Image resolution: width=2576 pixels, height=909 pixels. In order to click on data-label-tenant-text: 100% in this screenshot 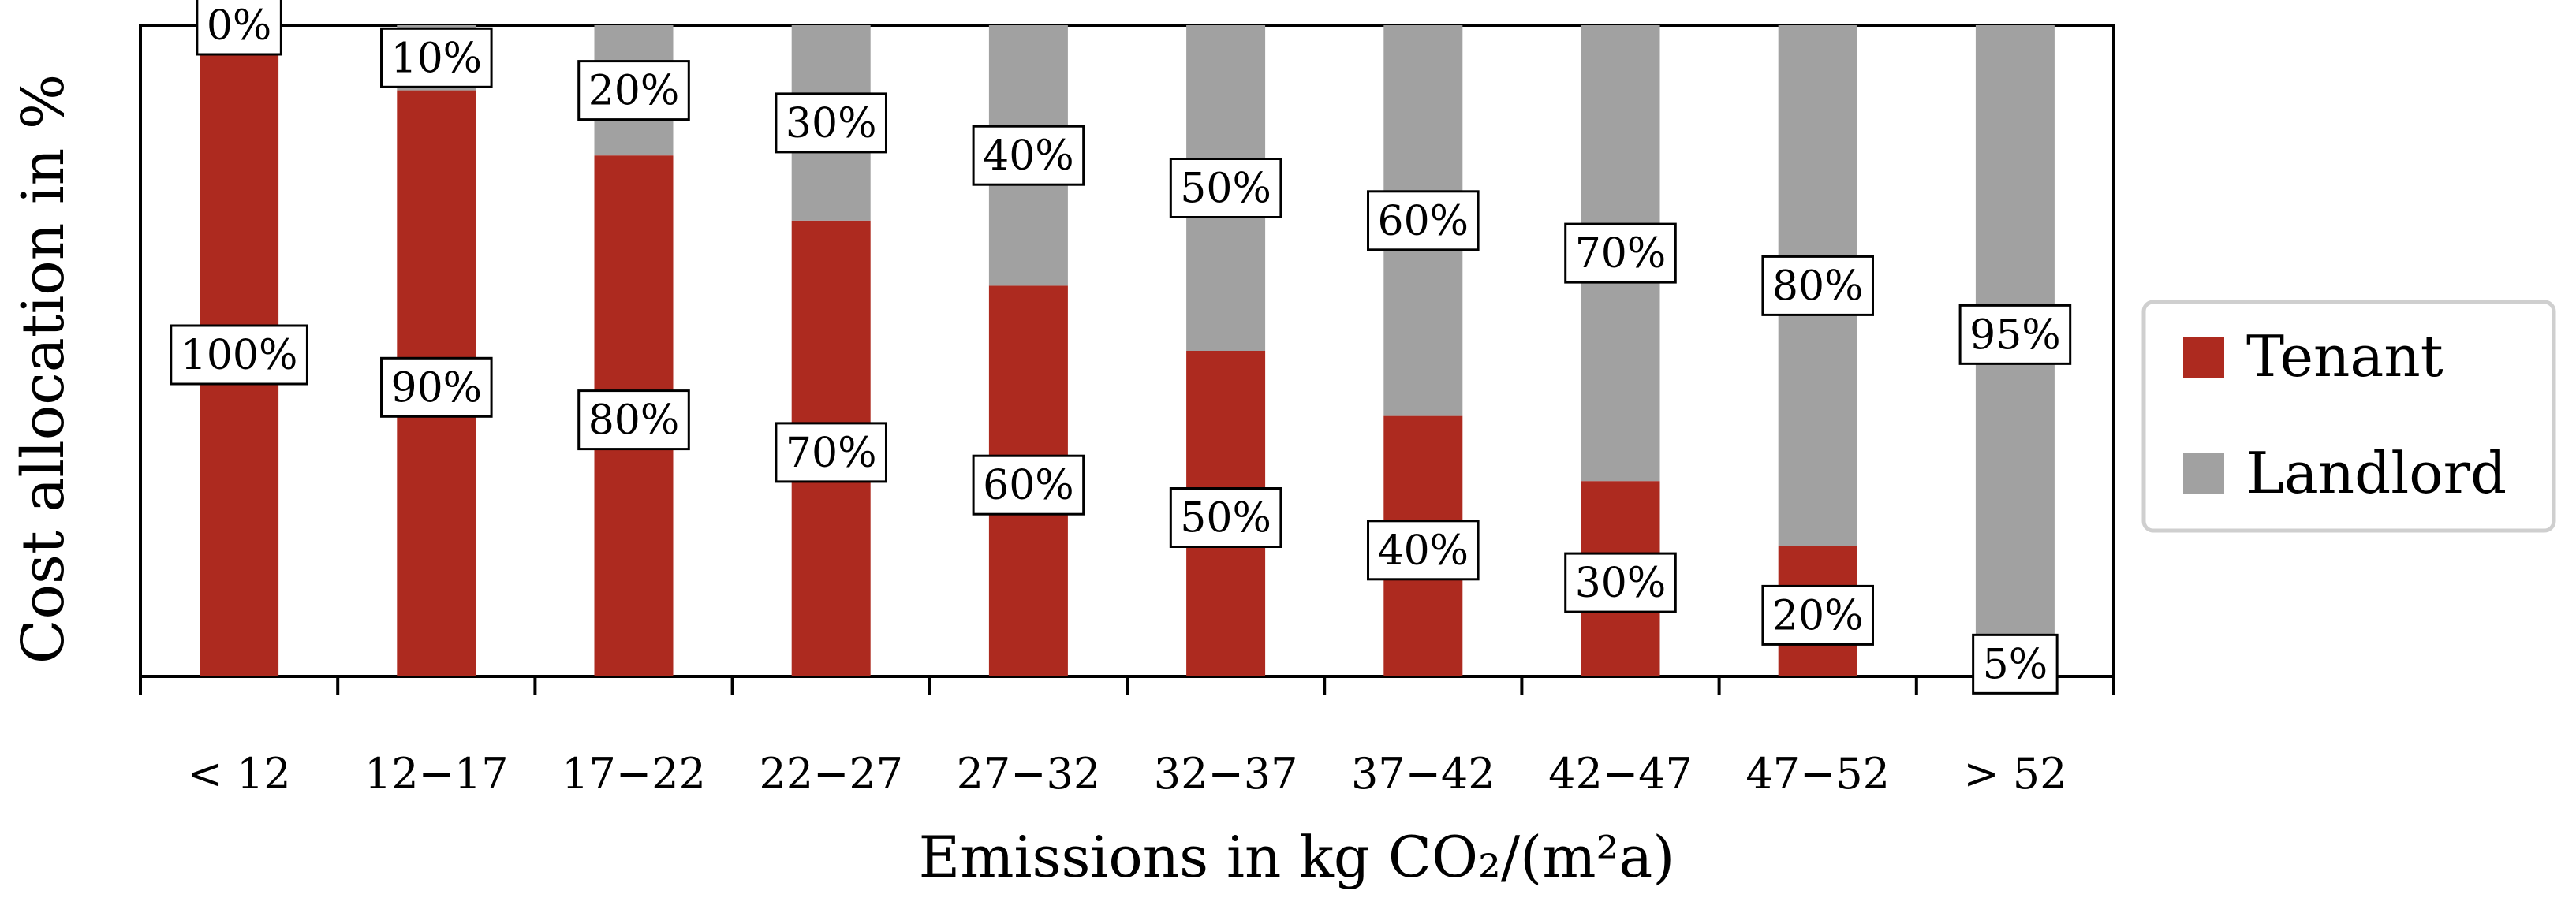, I will do `click(239, 355)`.